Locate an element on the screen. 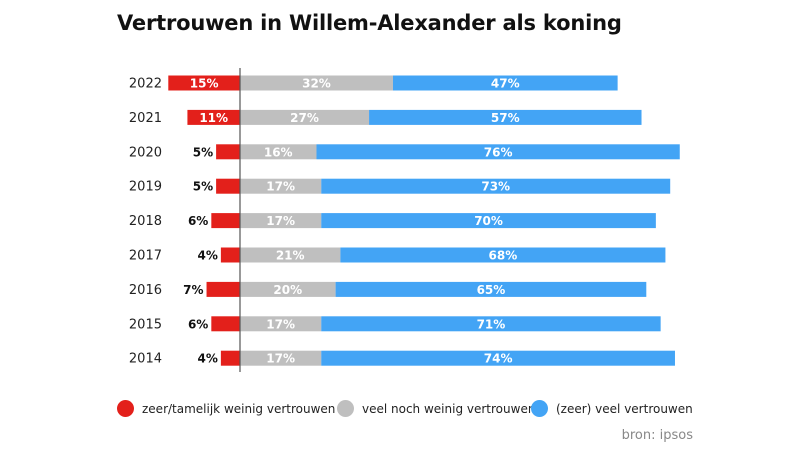 The height and width of the screenshot is (450, 800). data-label-high: 47% is located at coordinates (505, 84).